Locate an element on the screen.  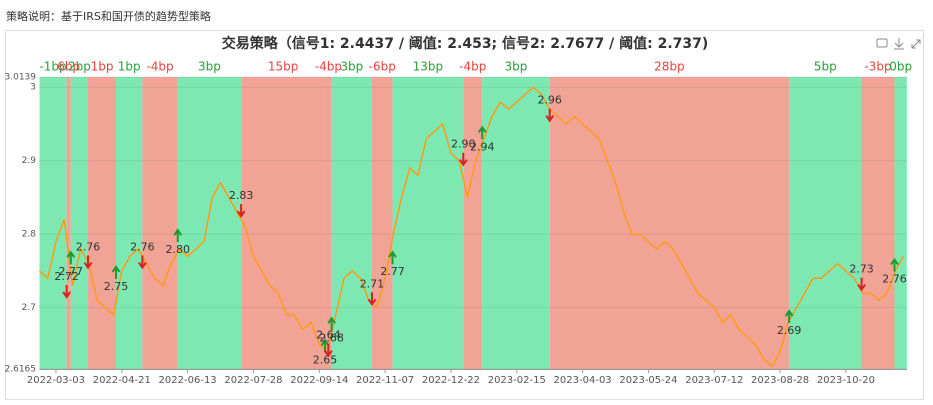
buy-signal-label: 2.69 is located at coordinates (789, 330).